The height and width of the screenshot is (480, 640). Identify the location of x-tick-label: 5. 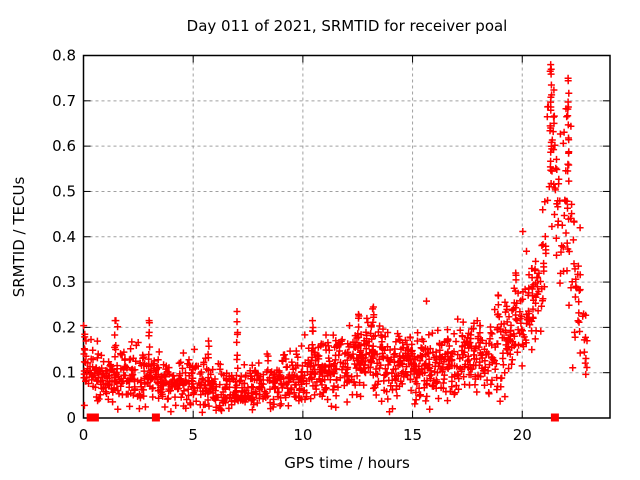
(193, 435).